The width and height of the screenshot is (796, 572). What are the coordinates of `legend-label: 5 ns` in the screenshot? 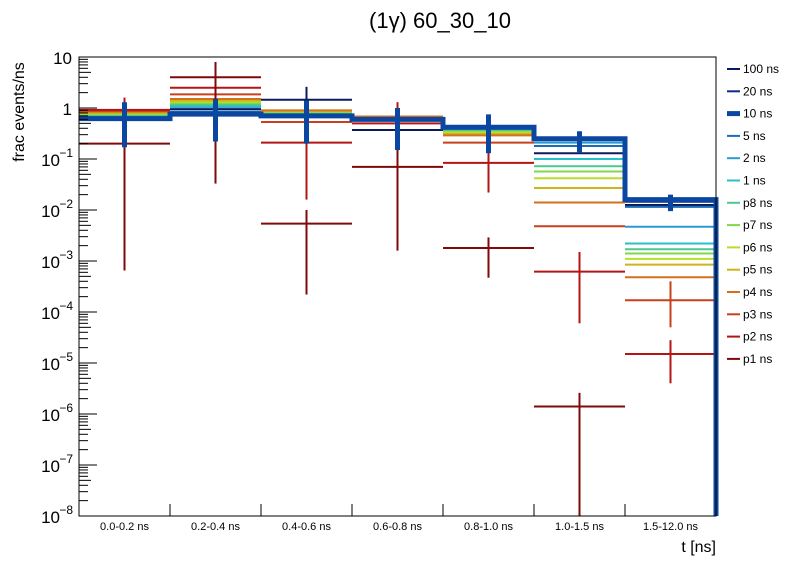 It's located at (754, 136).